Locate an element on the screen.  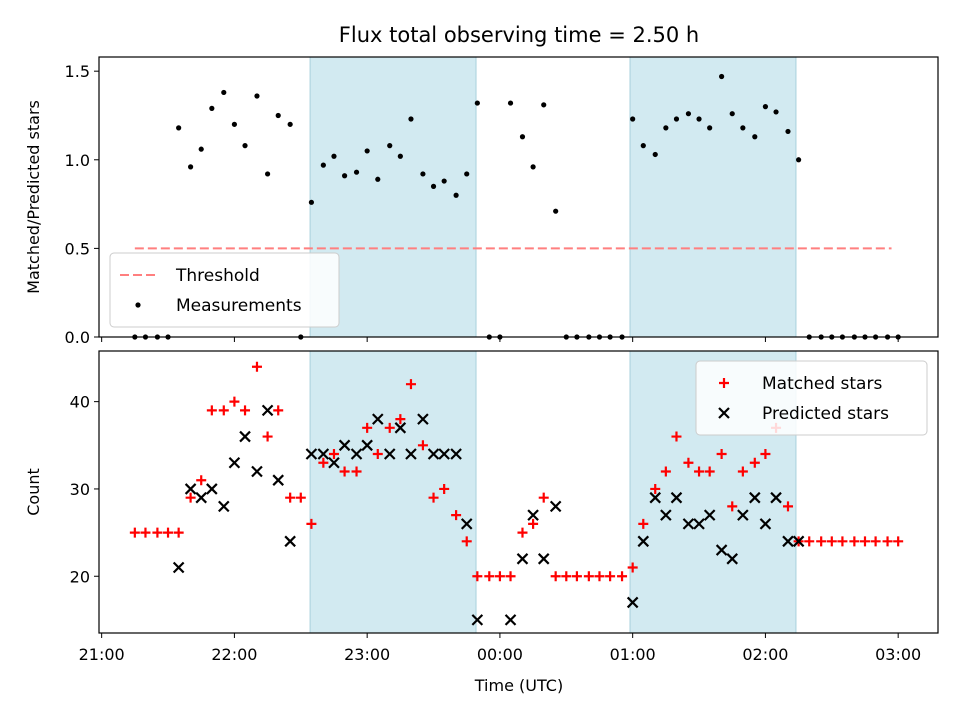
bottom-legend-label: Predicted stars is located at coordinates (825, 414).